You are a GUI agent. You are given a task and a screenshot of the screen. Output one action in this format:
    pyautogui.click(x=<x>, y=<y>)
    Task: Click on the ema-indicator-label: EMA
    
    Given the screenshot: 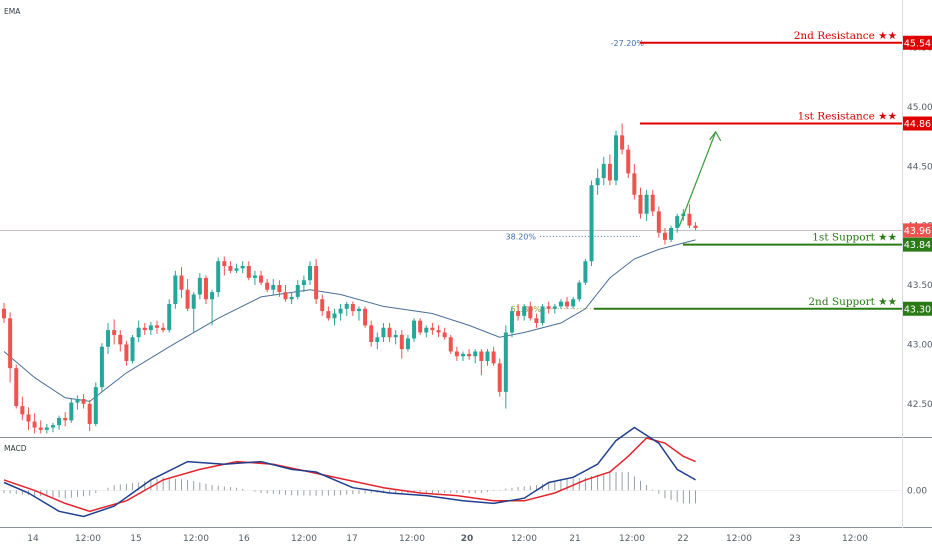 What is the action you would take?
    pyautogui.click(x=12, y=11)
    